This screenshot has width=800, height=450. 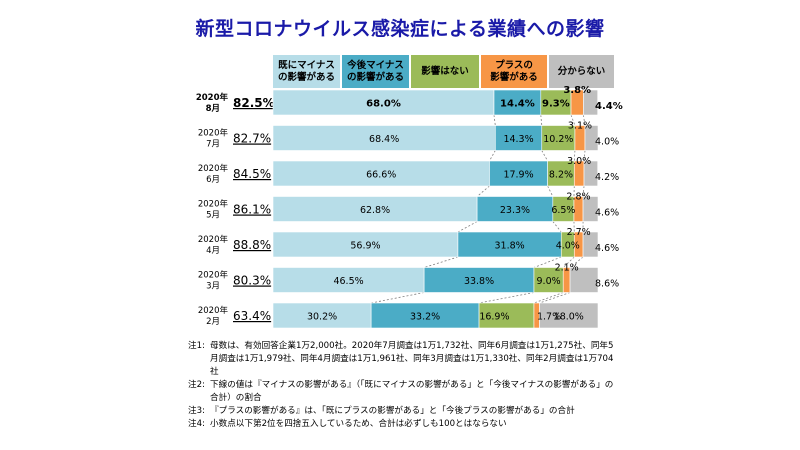 I want to click on data-label: 31.8%, so click(x=510, y=246).